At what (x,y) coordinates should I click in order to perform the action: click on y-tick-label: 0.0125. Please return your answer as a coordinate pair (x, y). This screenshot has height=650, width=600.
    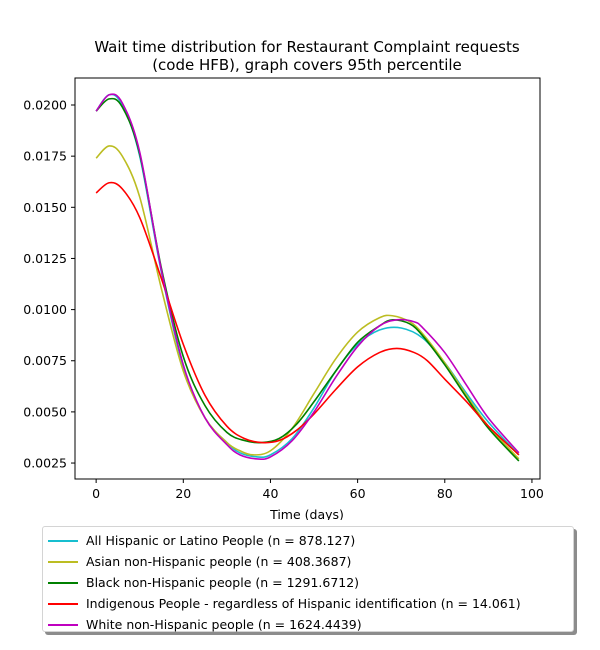
    Looking at the image, I should click on (45, 258).